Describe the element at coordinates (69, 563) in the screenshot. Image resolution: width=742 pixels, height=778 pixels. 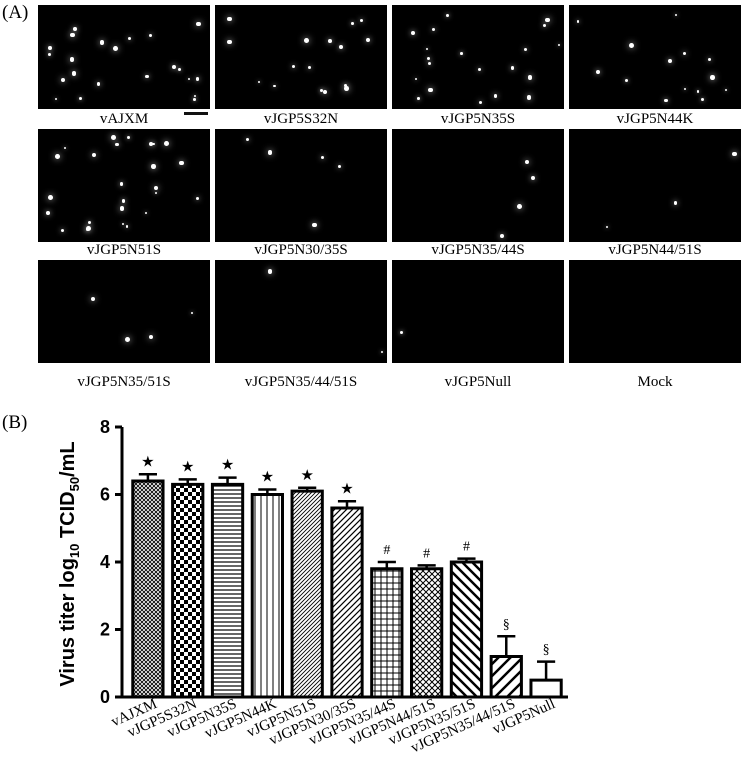
I see `y-axis-title: Virus titer log10 TCID50/mL` at that location.